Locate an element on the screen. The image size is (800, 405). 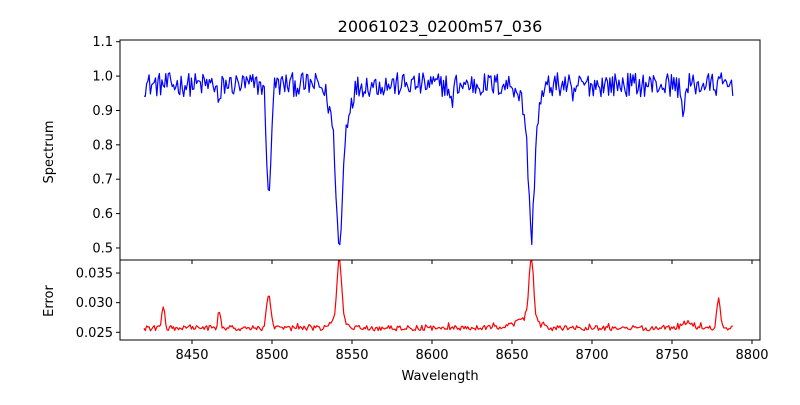
spectrum-panel-ytick-label: 0.7 is located at coordinates (102, 180).